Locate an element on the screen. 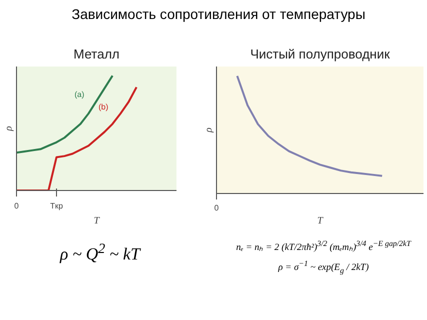  x-tick-label: Tкр is located at coordinates (57, 206).